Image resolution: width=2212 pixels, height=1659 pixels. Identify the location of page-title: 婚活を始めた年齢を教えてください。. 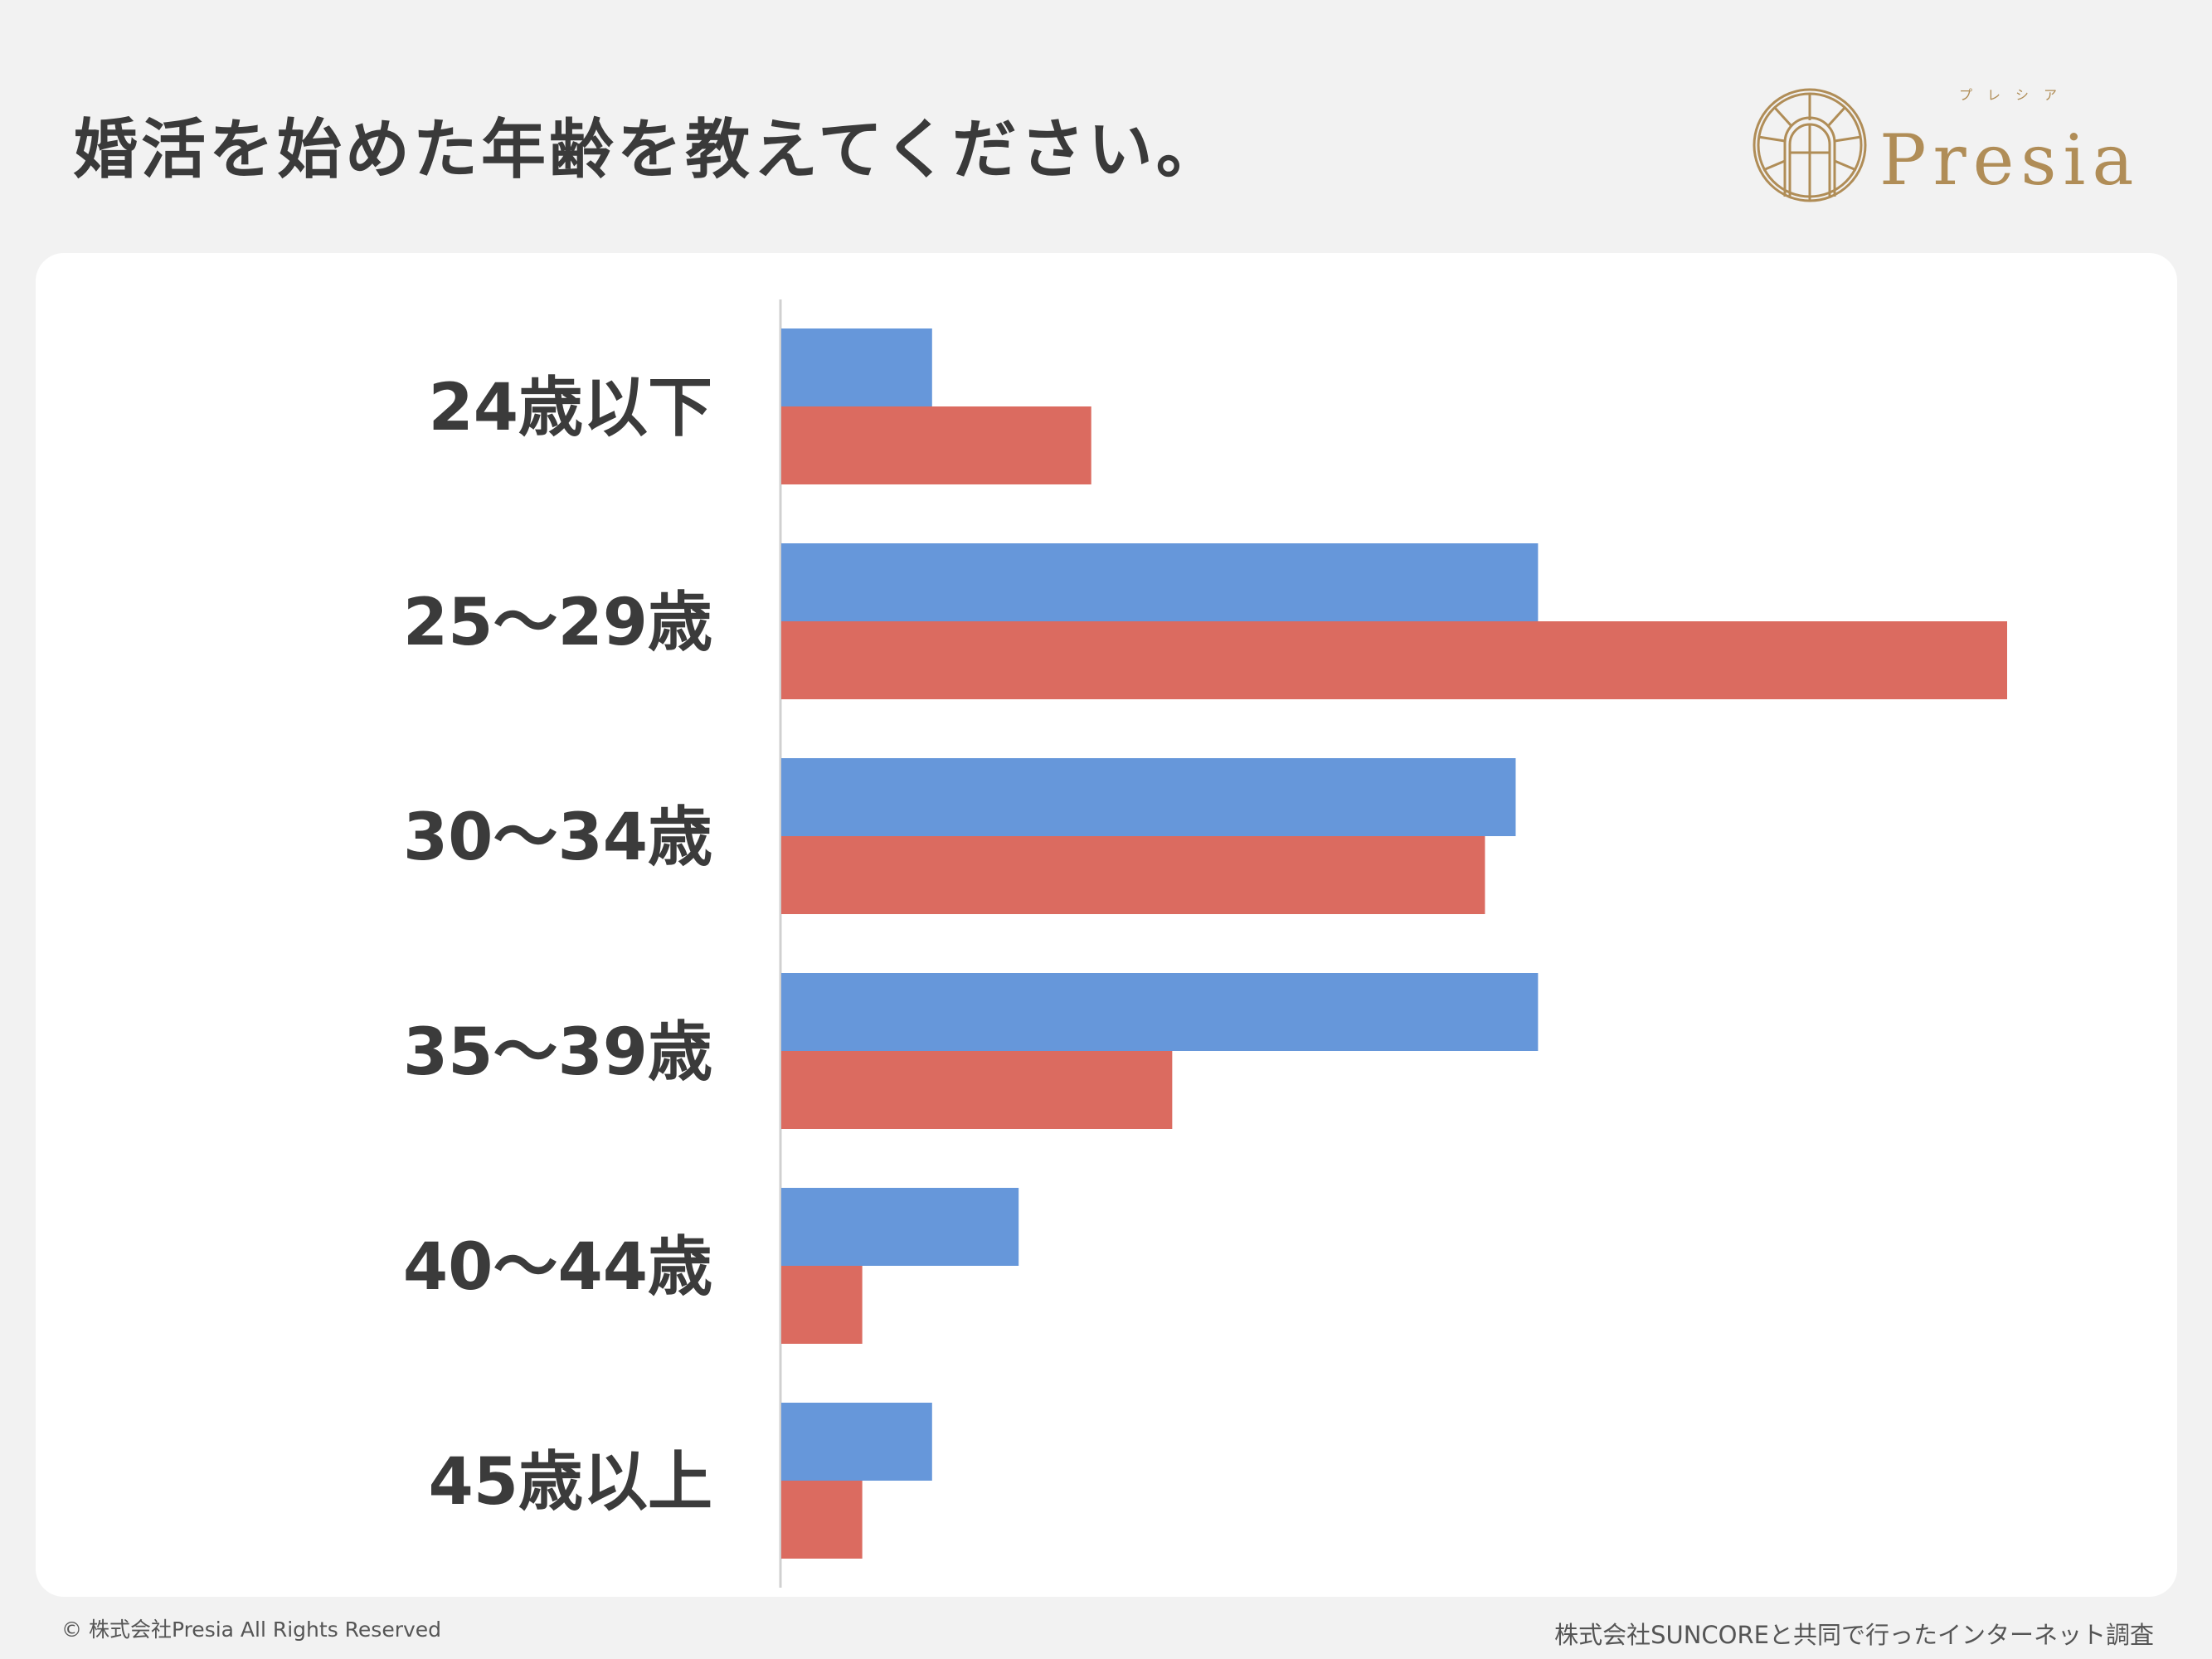
(648, 150).